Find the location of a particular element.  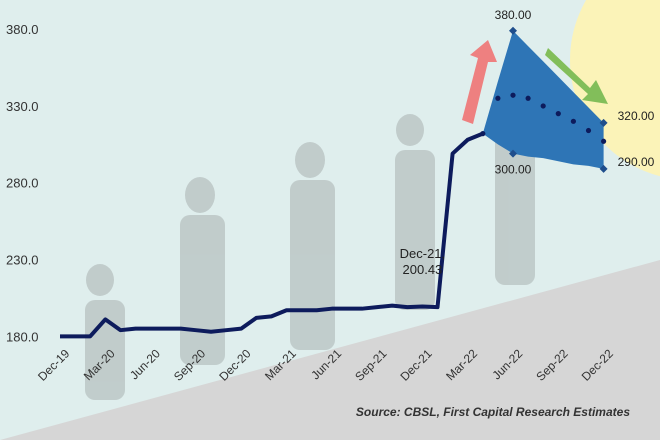

y-tick-label: 380.0 is located at coordinates (22, 29).